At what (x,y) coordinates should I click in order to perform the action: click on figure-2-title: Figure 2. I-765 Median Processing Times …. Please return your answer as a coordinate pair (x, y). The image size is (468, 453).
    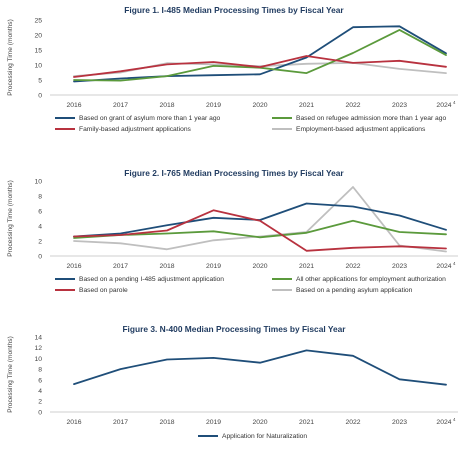
    Looking at the image, I should click on (234, 173).